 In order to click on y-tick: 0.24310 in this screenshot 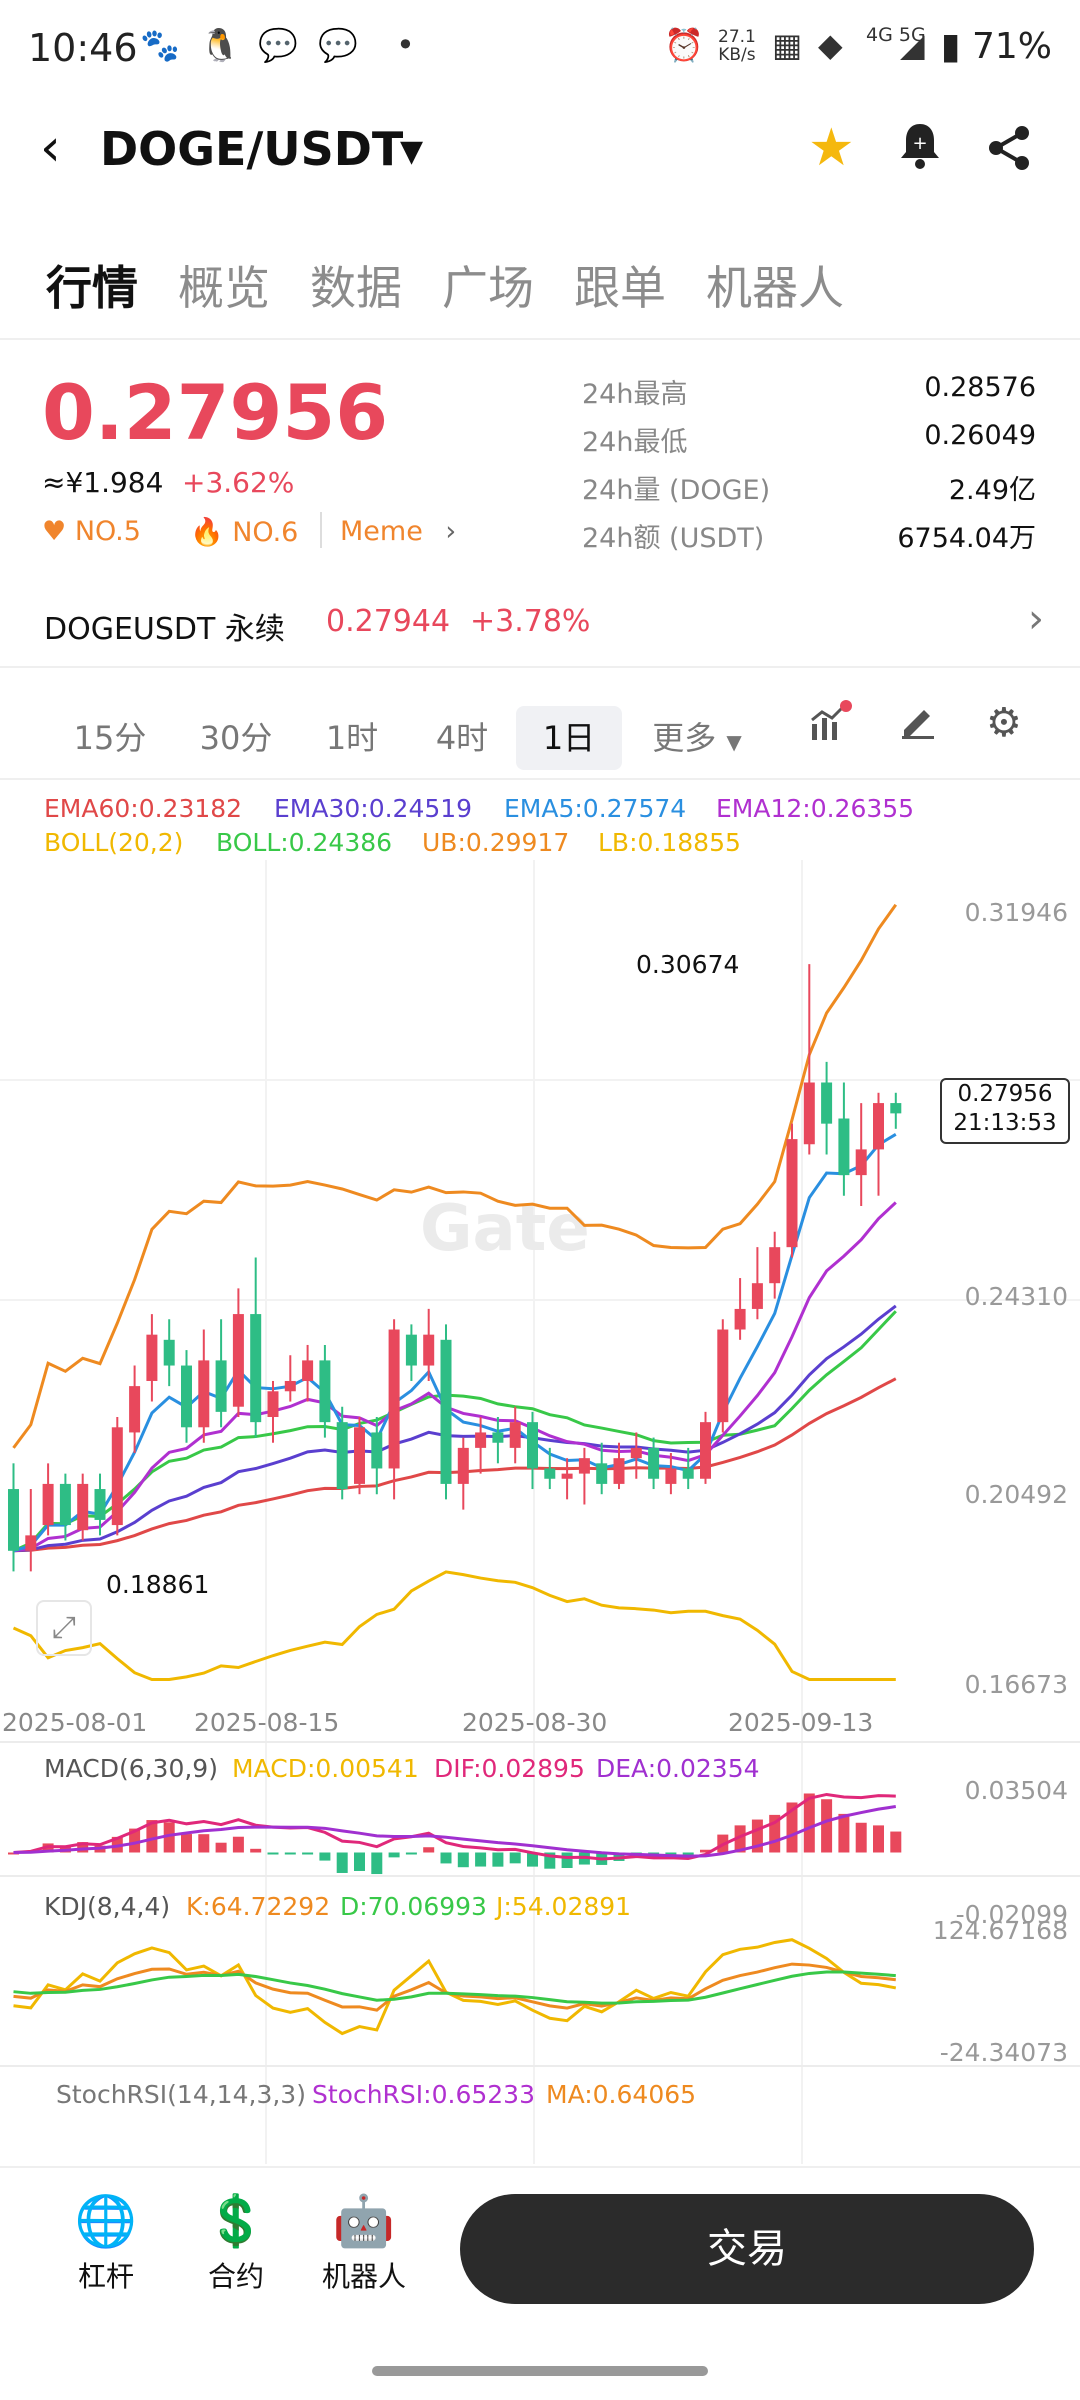, I will do `click(1016, 1296)`.